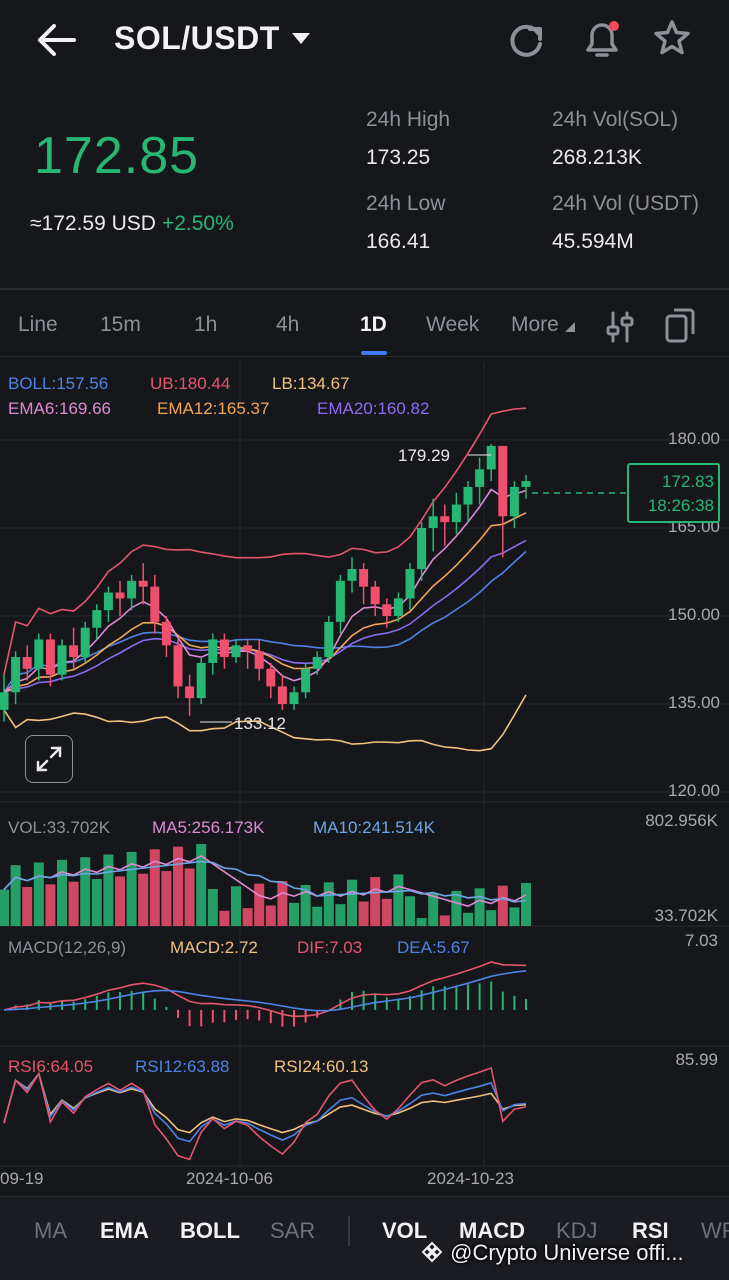 The height and width of the screenshot is (1280, 729). Describe the element at coordinates (265, 881) in the screenshot. I see `vol-ma10-line` at that location.